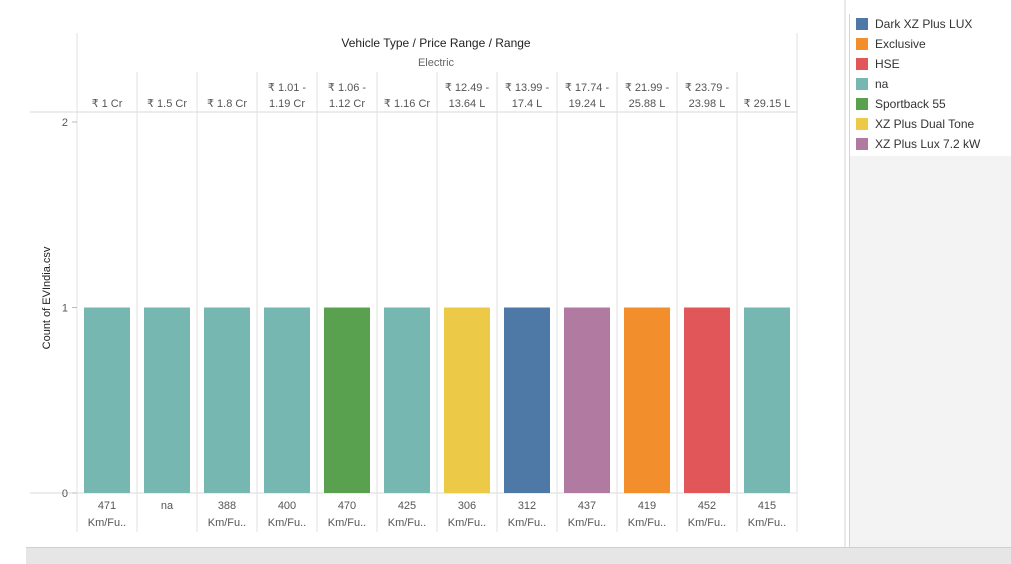 This screenshot has height=564, width=1011. I want to click on price-range-label: 23.98 L, so click(707, 104).